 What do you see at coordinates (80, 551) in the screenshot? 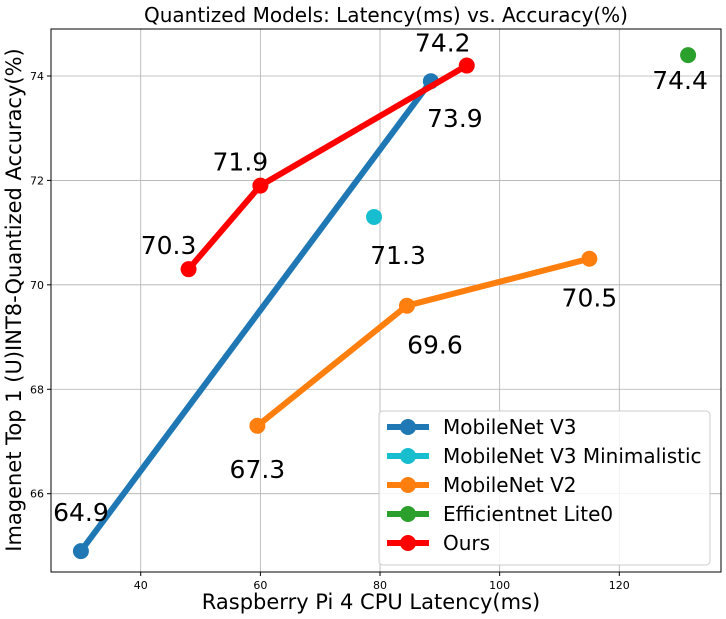
I see `data-point-mobilenet-v3` at bounding box center [80, 551].